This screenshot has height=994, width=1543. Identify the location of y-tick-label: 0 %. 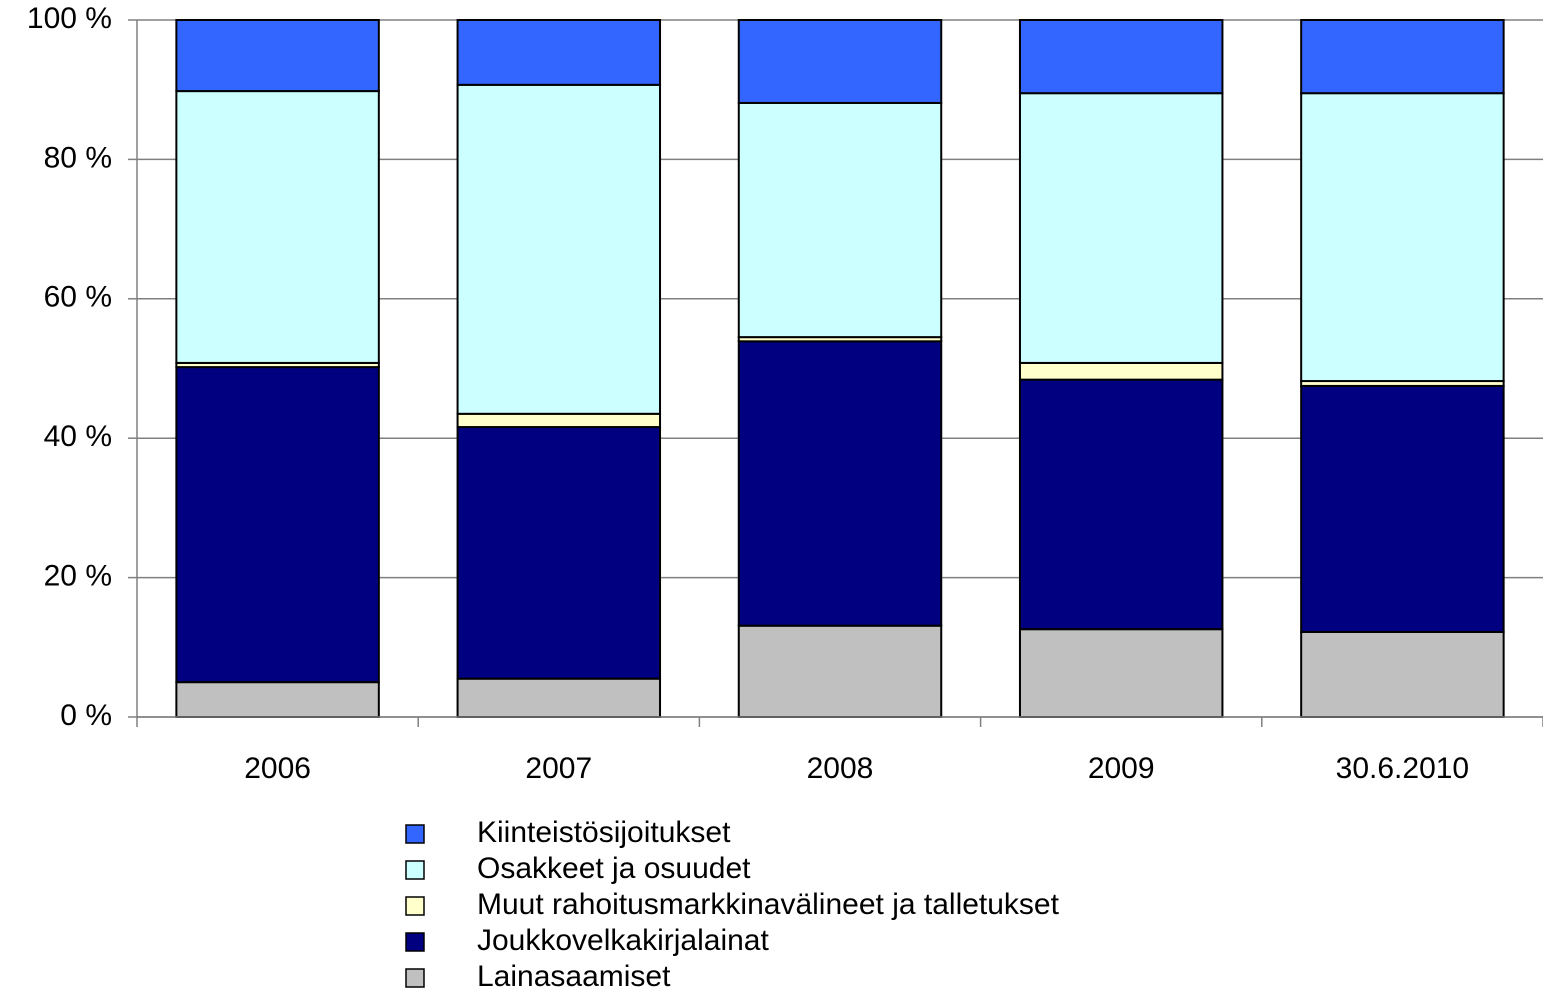
(86, 715).